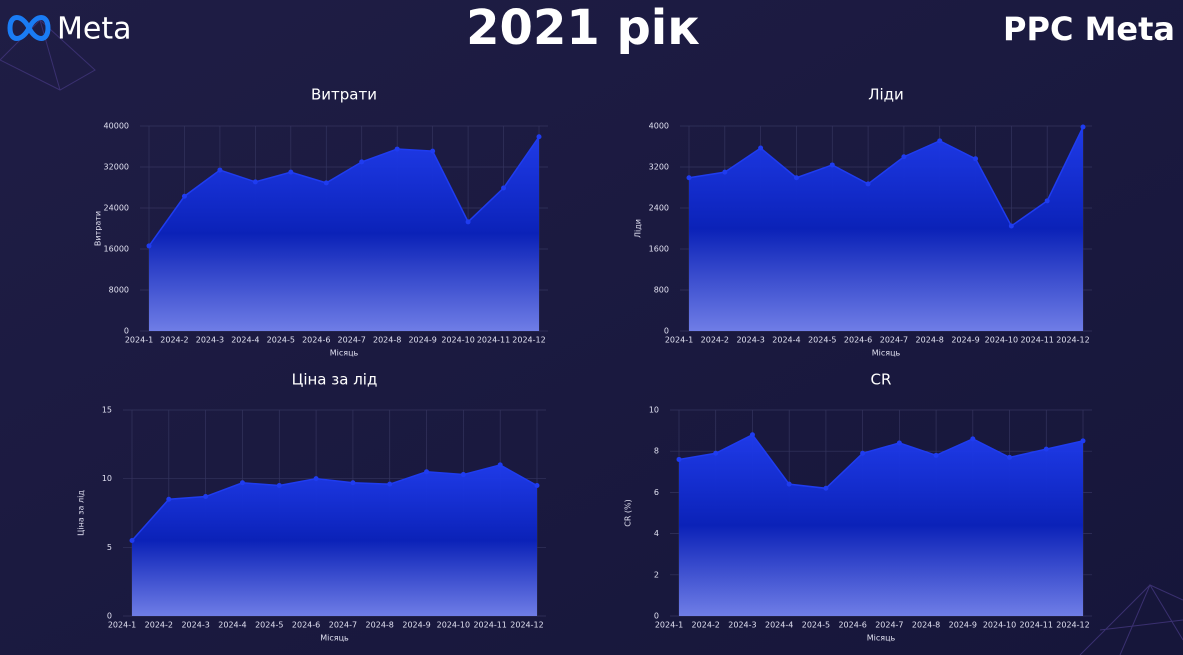  What do you see at coordinates (881, 380) in the screenshot?
I see `chart-title: CR` at bounding box center [881, 380].